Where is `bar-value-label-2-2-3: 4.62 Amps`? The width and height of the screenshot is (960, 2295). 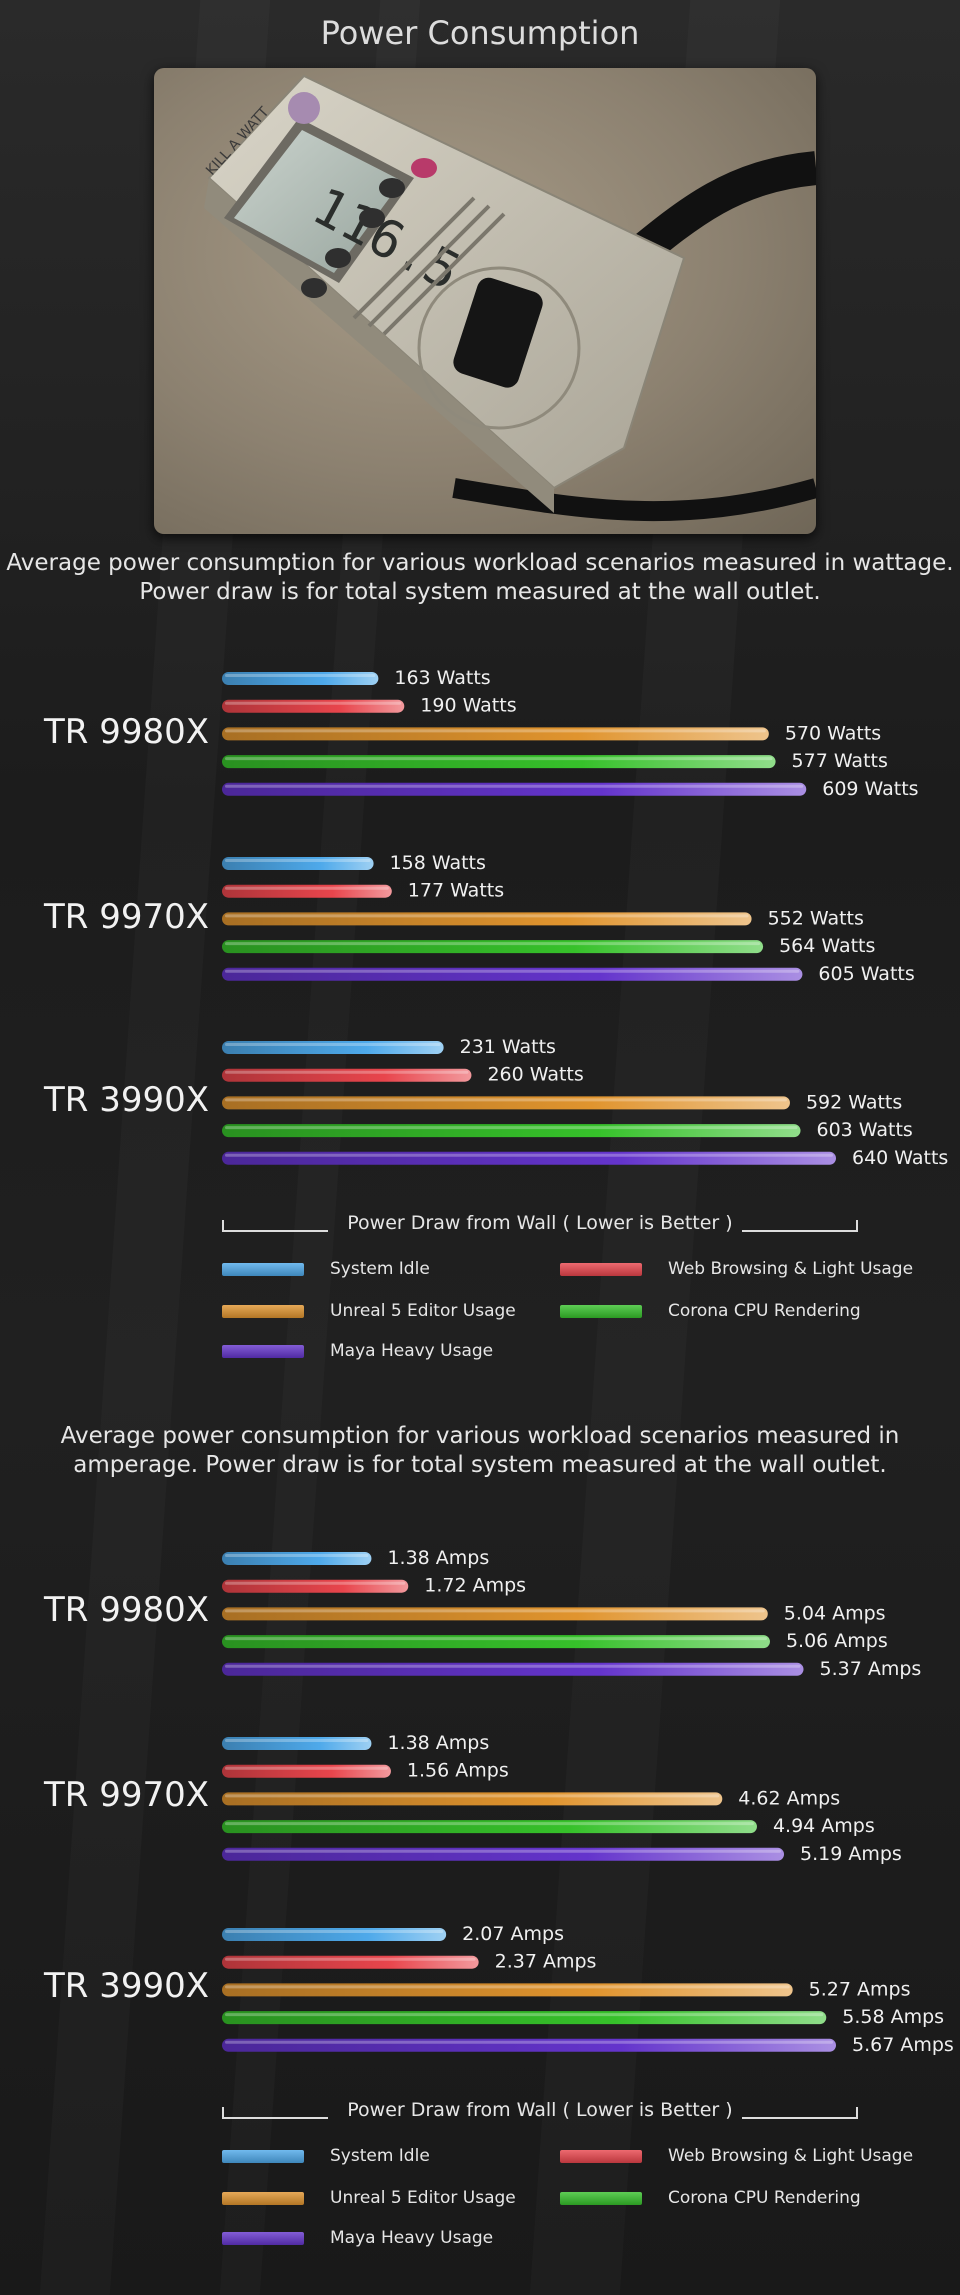
bar-value-label-2-2-3: 4.62 Amps is located at coordinates (789, 1798).